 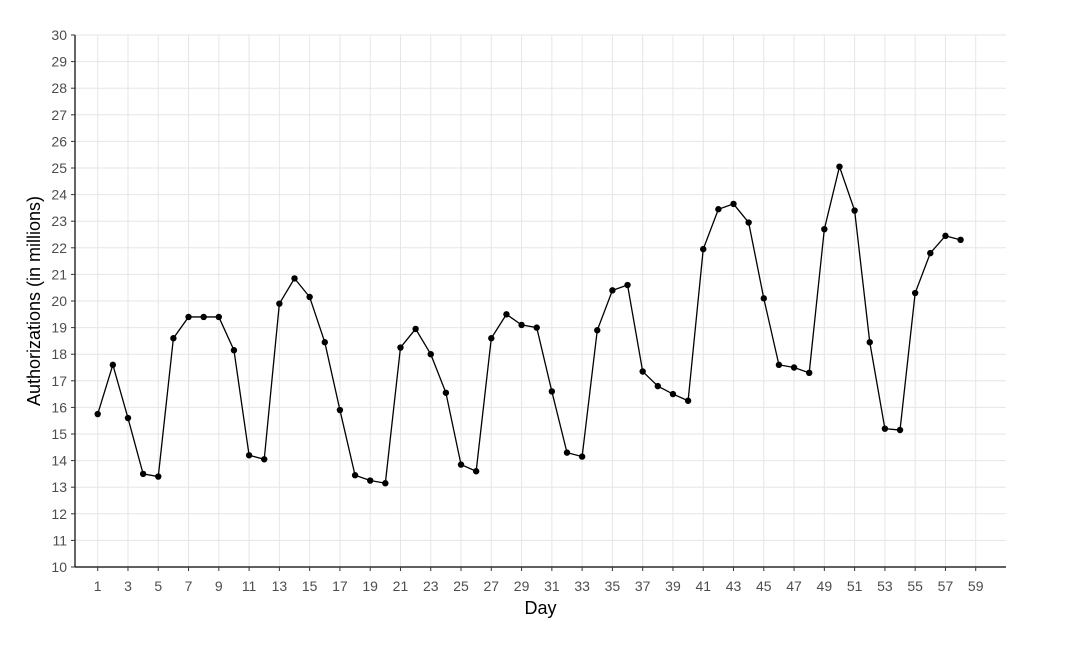 What do you see at coordinates (431, 586) in the screenshot?
I see `x-tick-label: 23` at bounding box center [431, 586].